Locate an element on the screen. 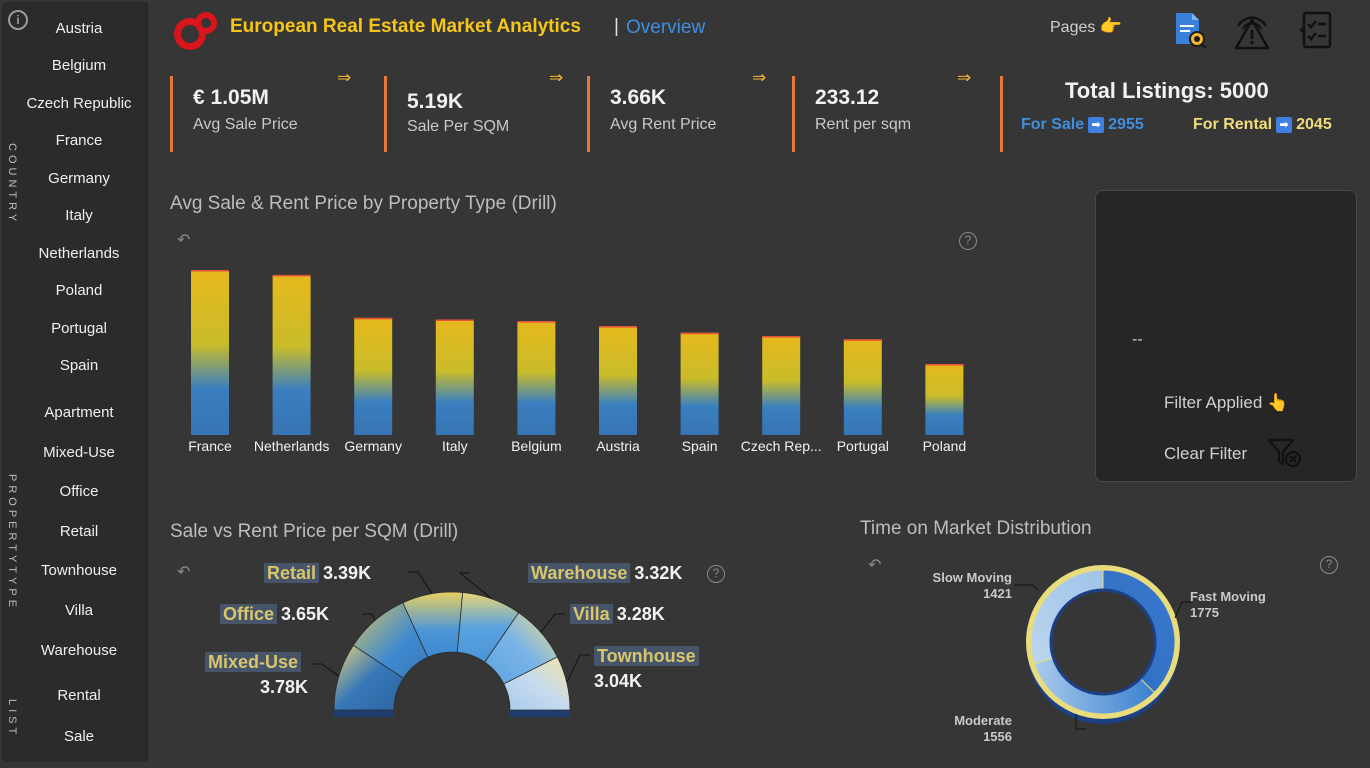  bar-belgium is located at coordinates (536, 378).